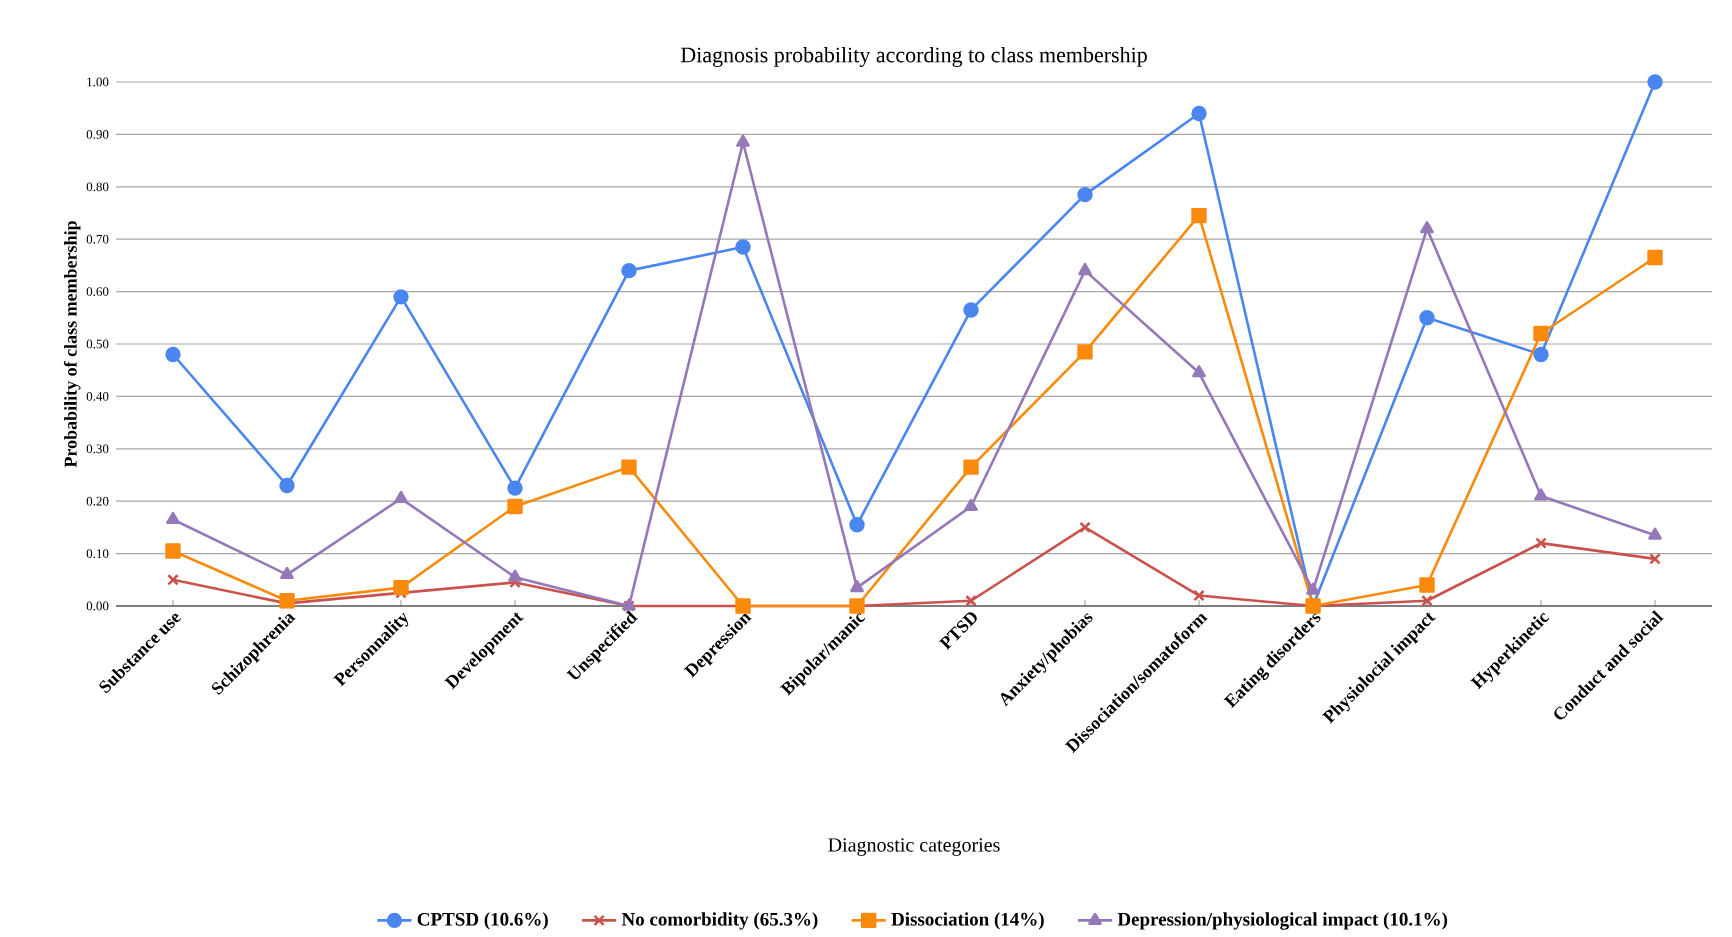 This screenshot has width=1732, height=937. I want to click on legend-label: Dissociation (14%), so click(967, 921).